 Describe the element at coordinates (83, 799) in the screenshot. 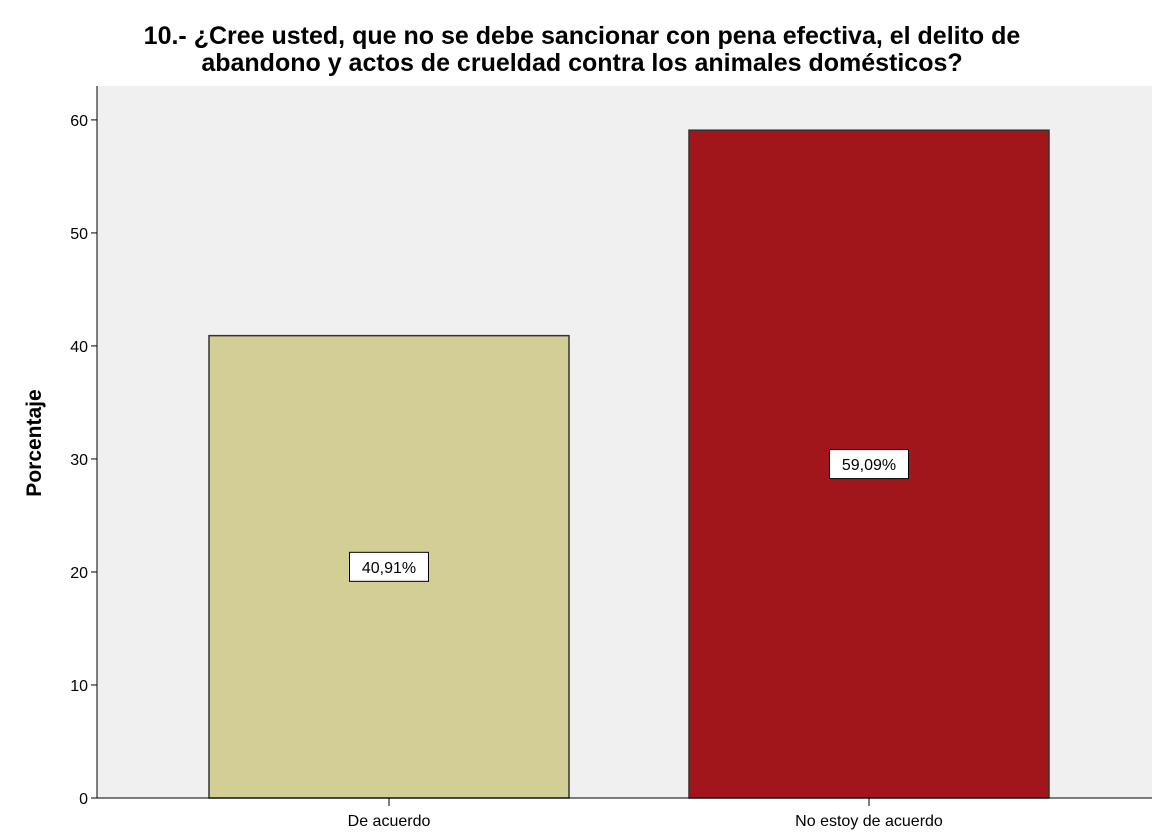

I see `y-tick-label: 0` at that location.